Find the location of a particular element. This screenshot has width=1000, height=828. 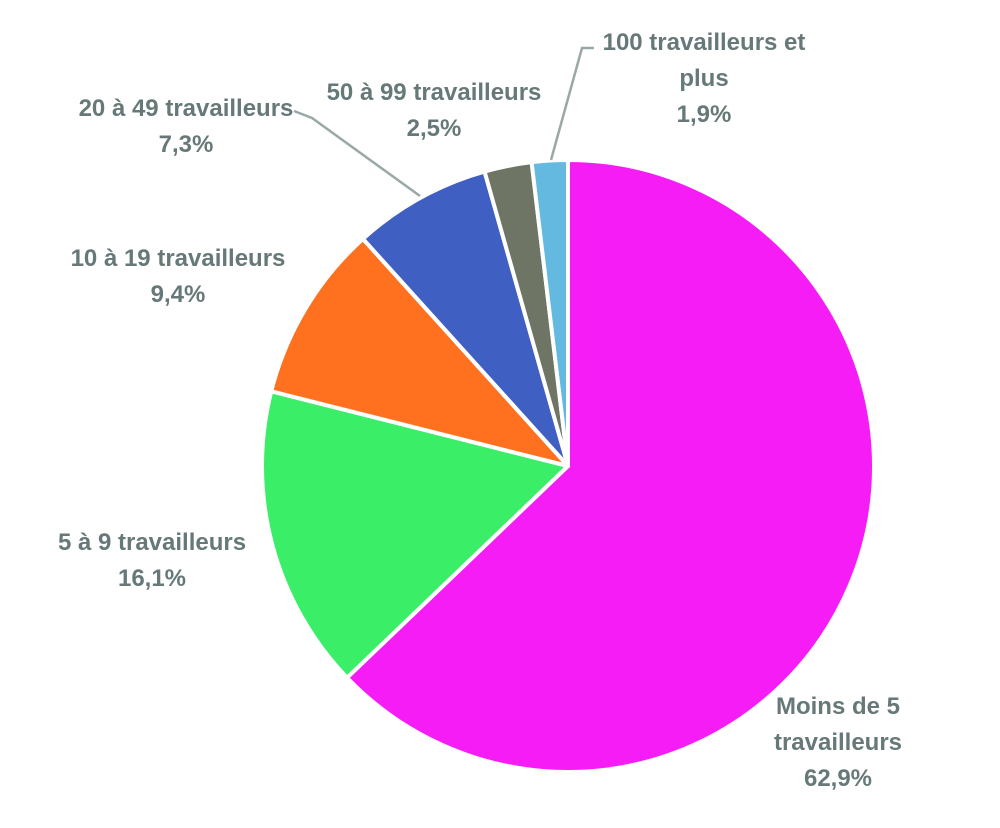

slice-label: Moins de 5 travailleurs 62,9% is located at coordinates (838, 742).